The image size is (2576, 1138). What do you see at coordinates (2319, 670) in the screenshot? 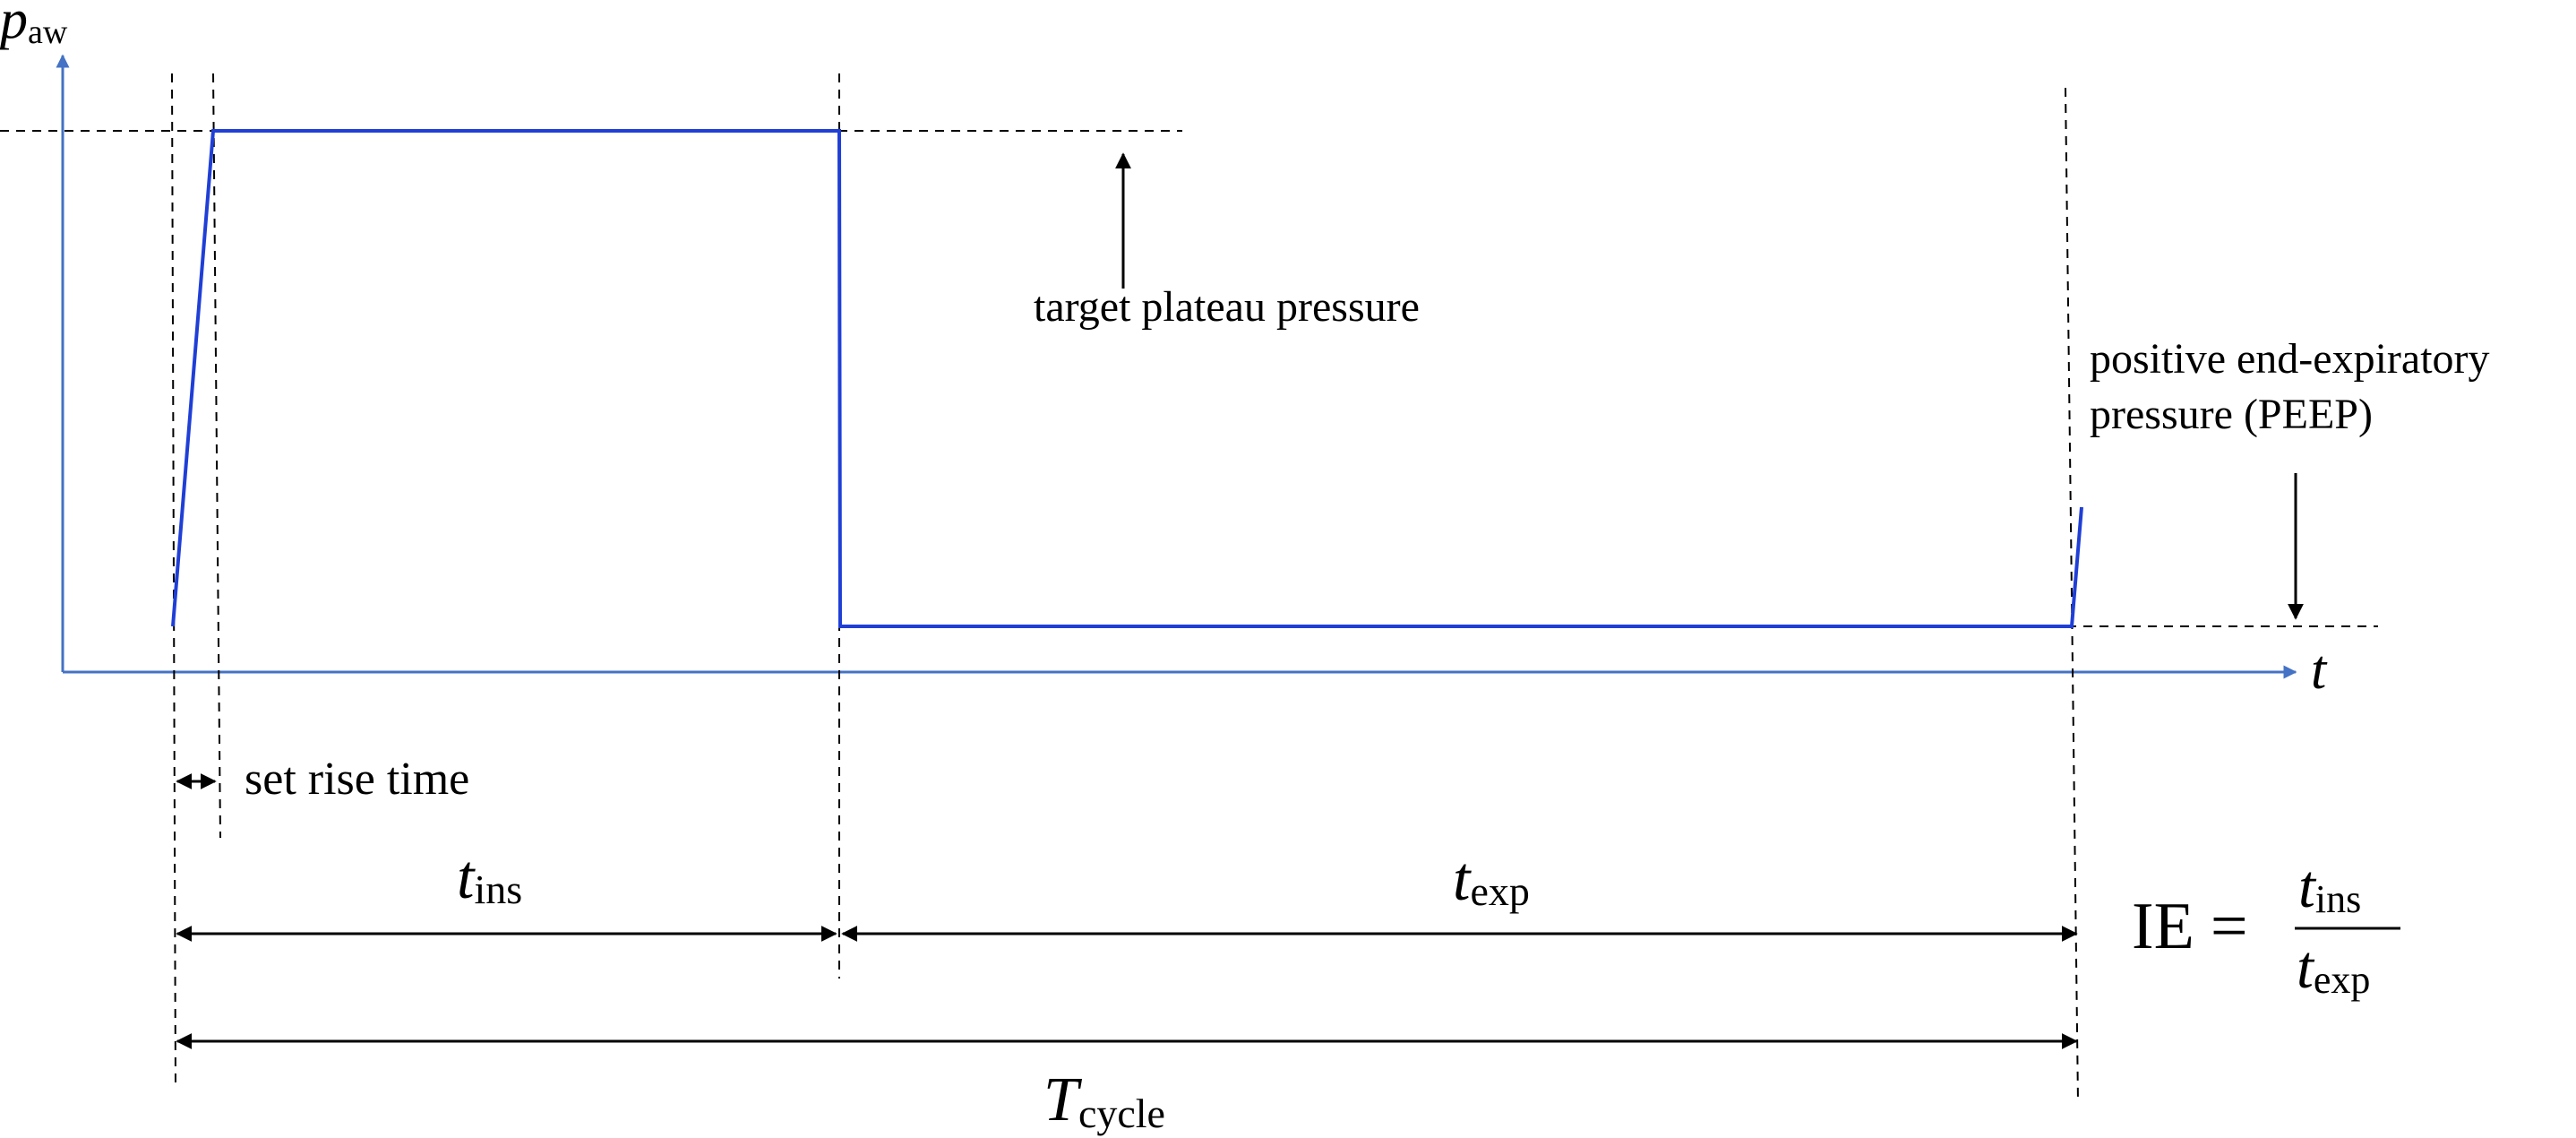
I see `x-axis-label: t` at bounding box center [2319, 670].